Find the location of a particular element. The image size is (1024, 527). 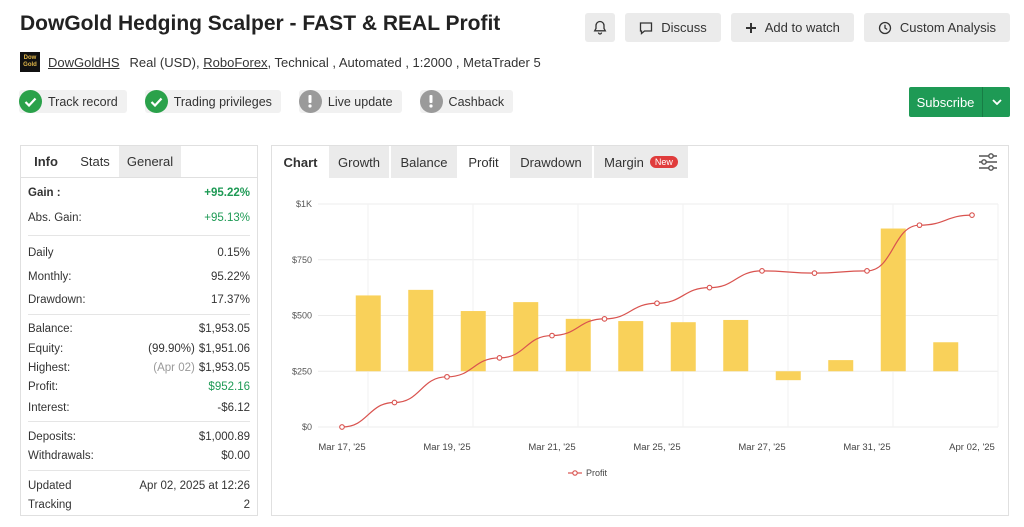

badge-track-record: Track record is located at coordinates (73, 101).